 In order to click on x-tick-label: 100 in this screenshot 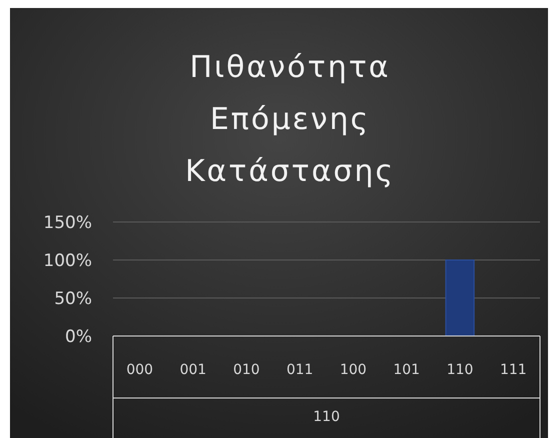, I will do `click(353, 370)`.